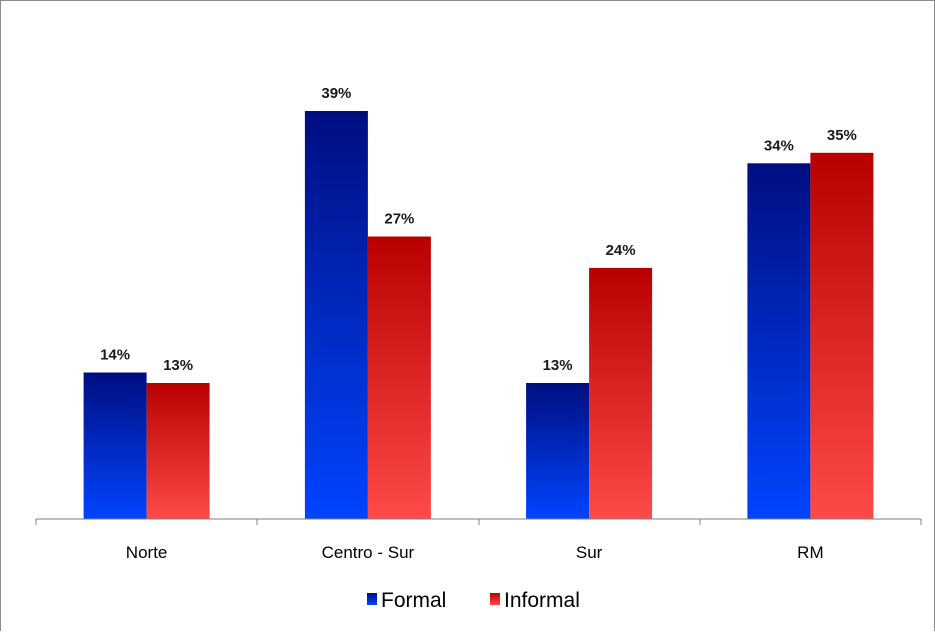 The image size is (935, 637). Describe the element at coordinates (399, 219) in the screenshot. I see `data-label-informal-1: 27%` at that location.